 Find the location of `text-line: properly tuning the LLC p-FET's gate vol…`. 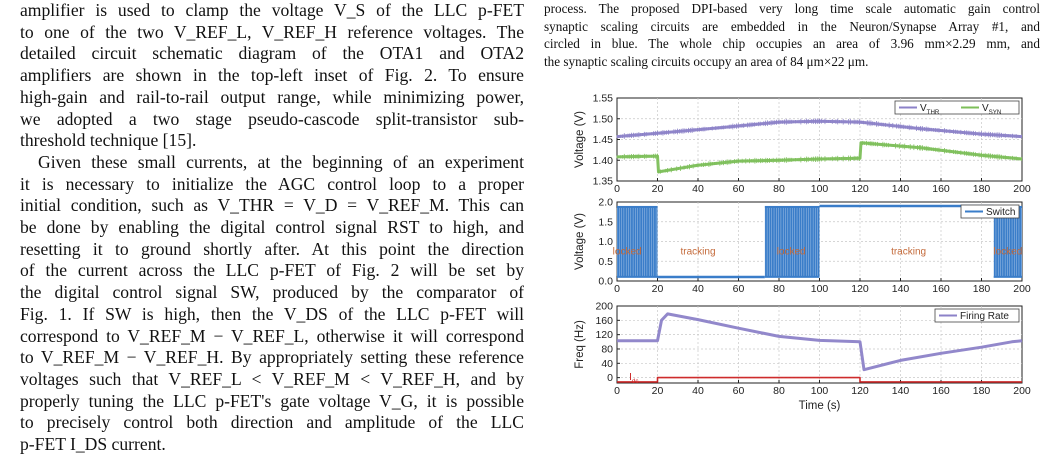

text-line: properly tuning the LLC p-FET's gate vol… is located at coordinates (272, 400).